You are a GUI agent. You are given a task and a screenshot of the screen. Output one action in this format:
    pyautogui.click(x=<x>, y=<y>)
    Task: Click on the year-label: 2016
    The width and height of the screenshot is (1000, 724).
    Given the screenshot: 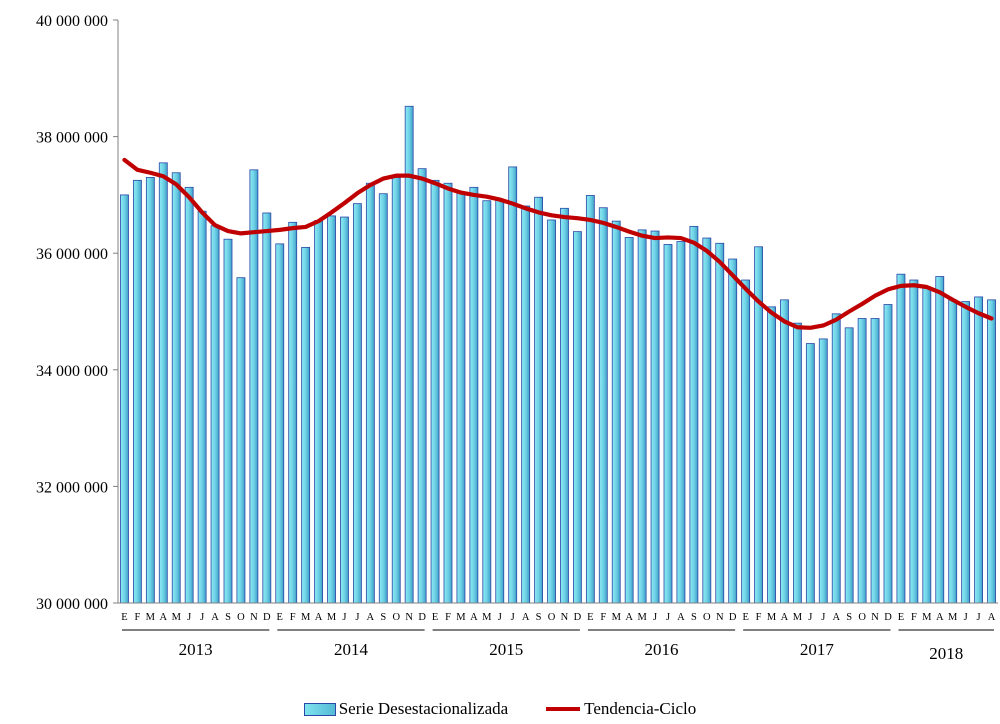 What is the action you would take?
    pyautogui.click(x=662, y=649)
    